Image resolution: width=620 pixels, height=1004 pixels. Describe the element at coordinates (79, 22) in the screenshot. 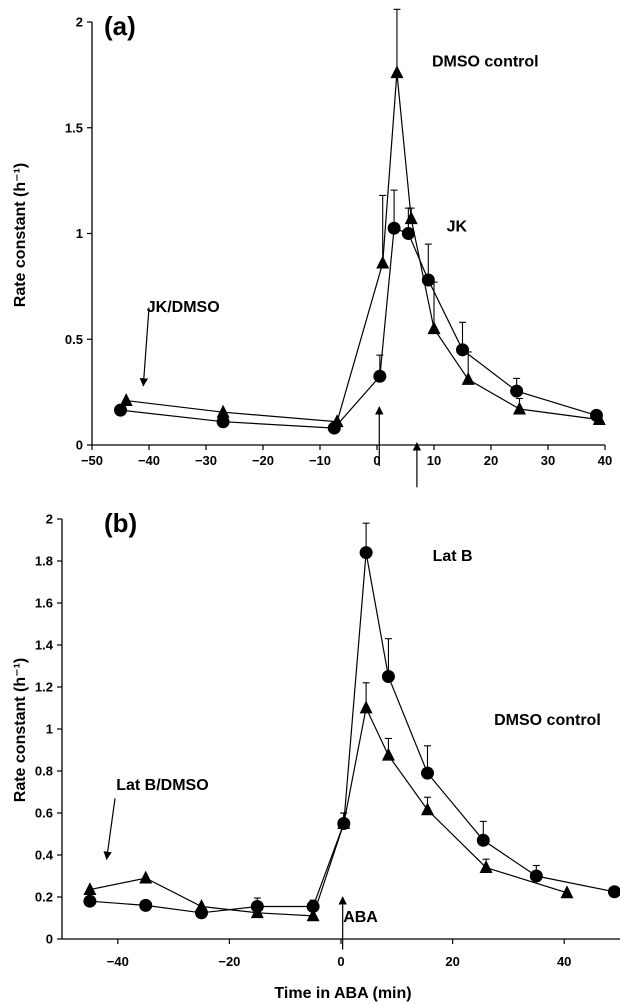

I see `panel-a-y-tick-label: 2` at that location.